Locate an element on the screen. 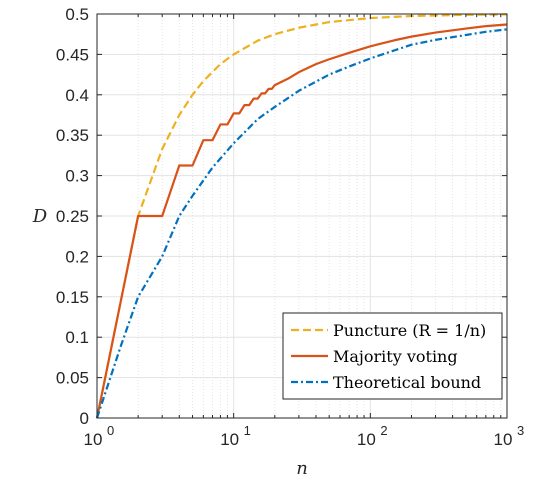 Image resolution: width=539 pixels, height=483 pixels. y-tick-label: 0.3 is located at coordinates (77, 176).